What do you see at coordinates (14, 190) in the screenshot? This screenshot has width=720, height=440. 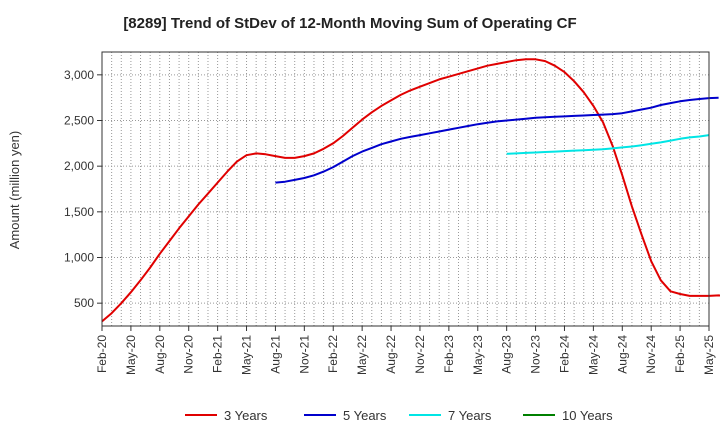 I see `y-axis-label: Amount (million yen)` at bounding box center [14, 190].